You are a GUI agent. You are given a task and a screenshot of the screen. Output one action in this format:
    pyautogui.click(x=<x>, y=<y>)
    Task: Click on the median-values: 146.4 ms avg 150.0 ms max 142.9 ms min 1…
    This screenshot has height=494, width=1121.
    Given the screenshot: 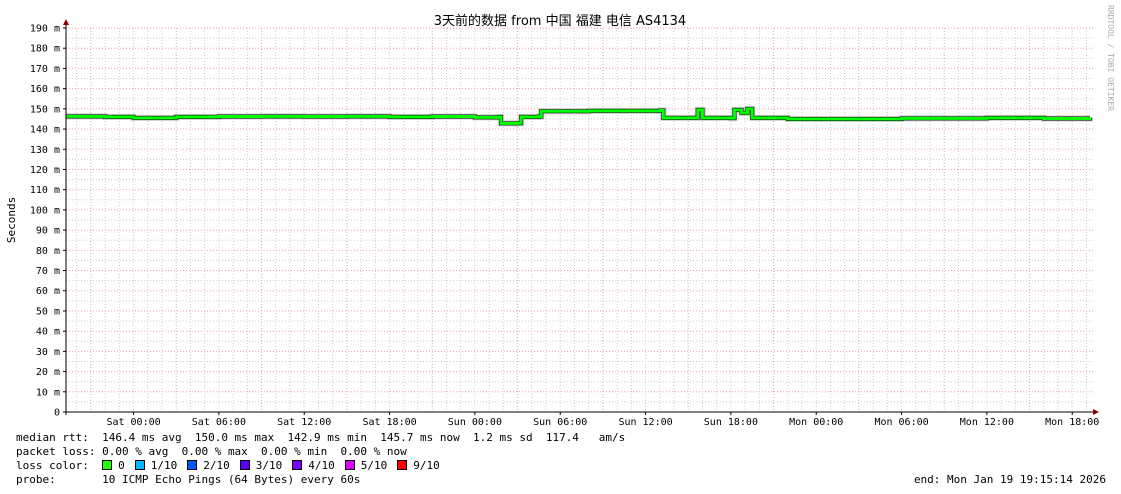 What is the action you would take?
    pyautogui.click(x=364, y=437)
    